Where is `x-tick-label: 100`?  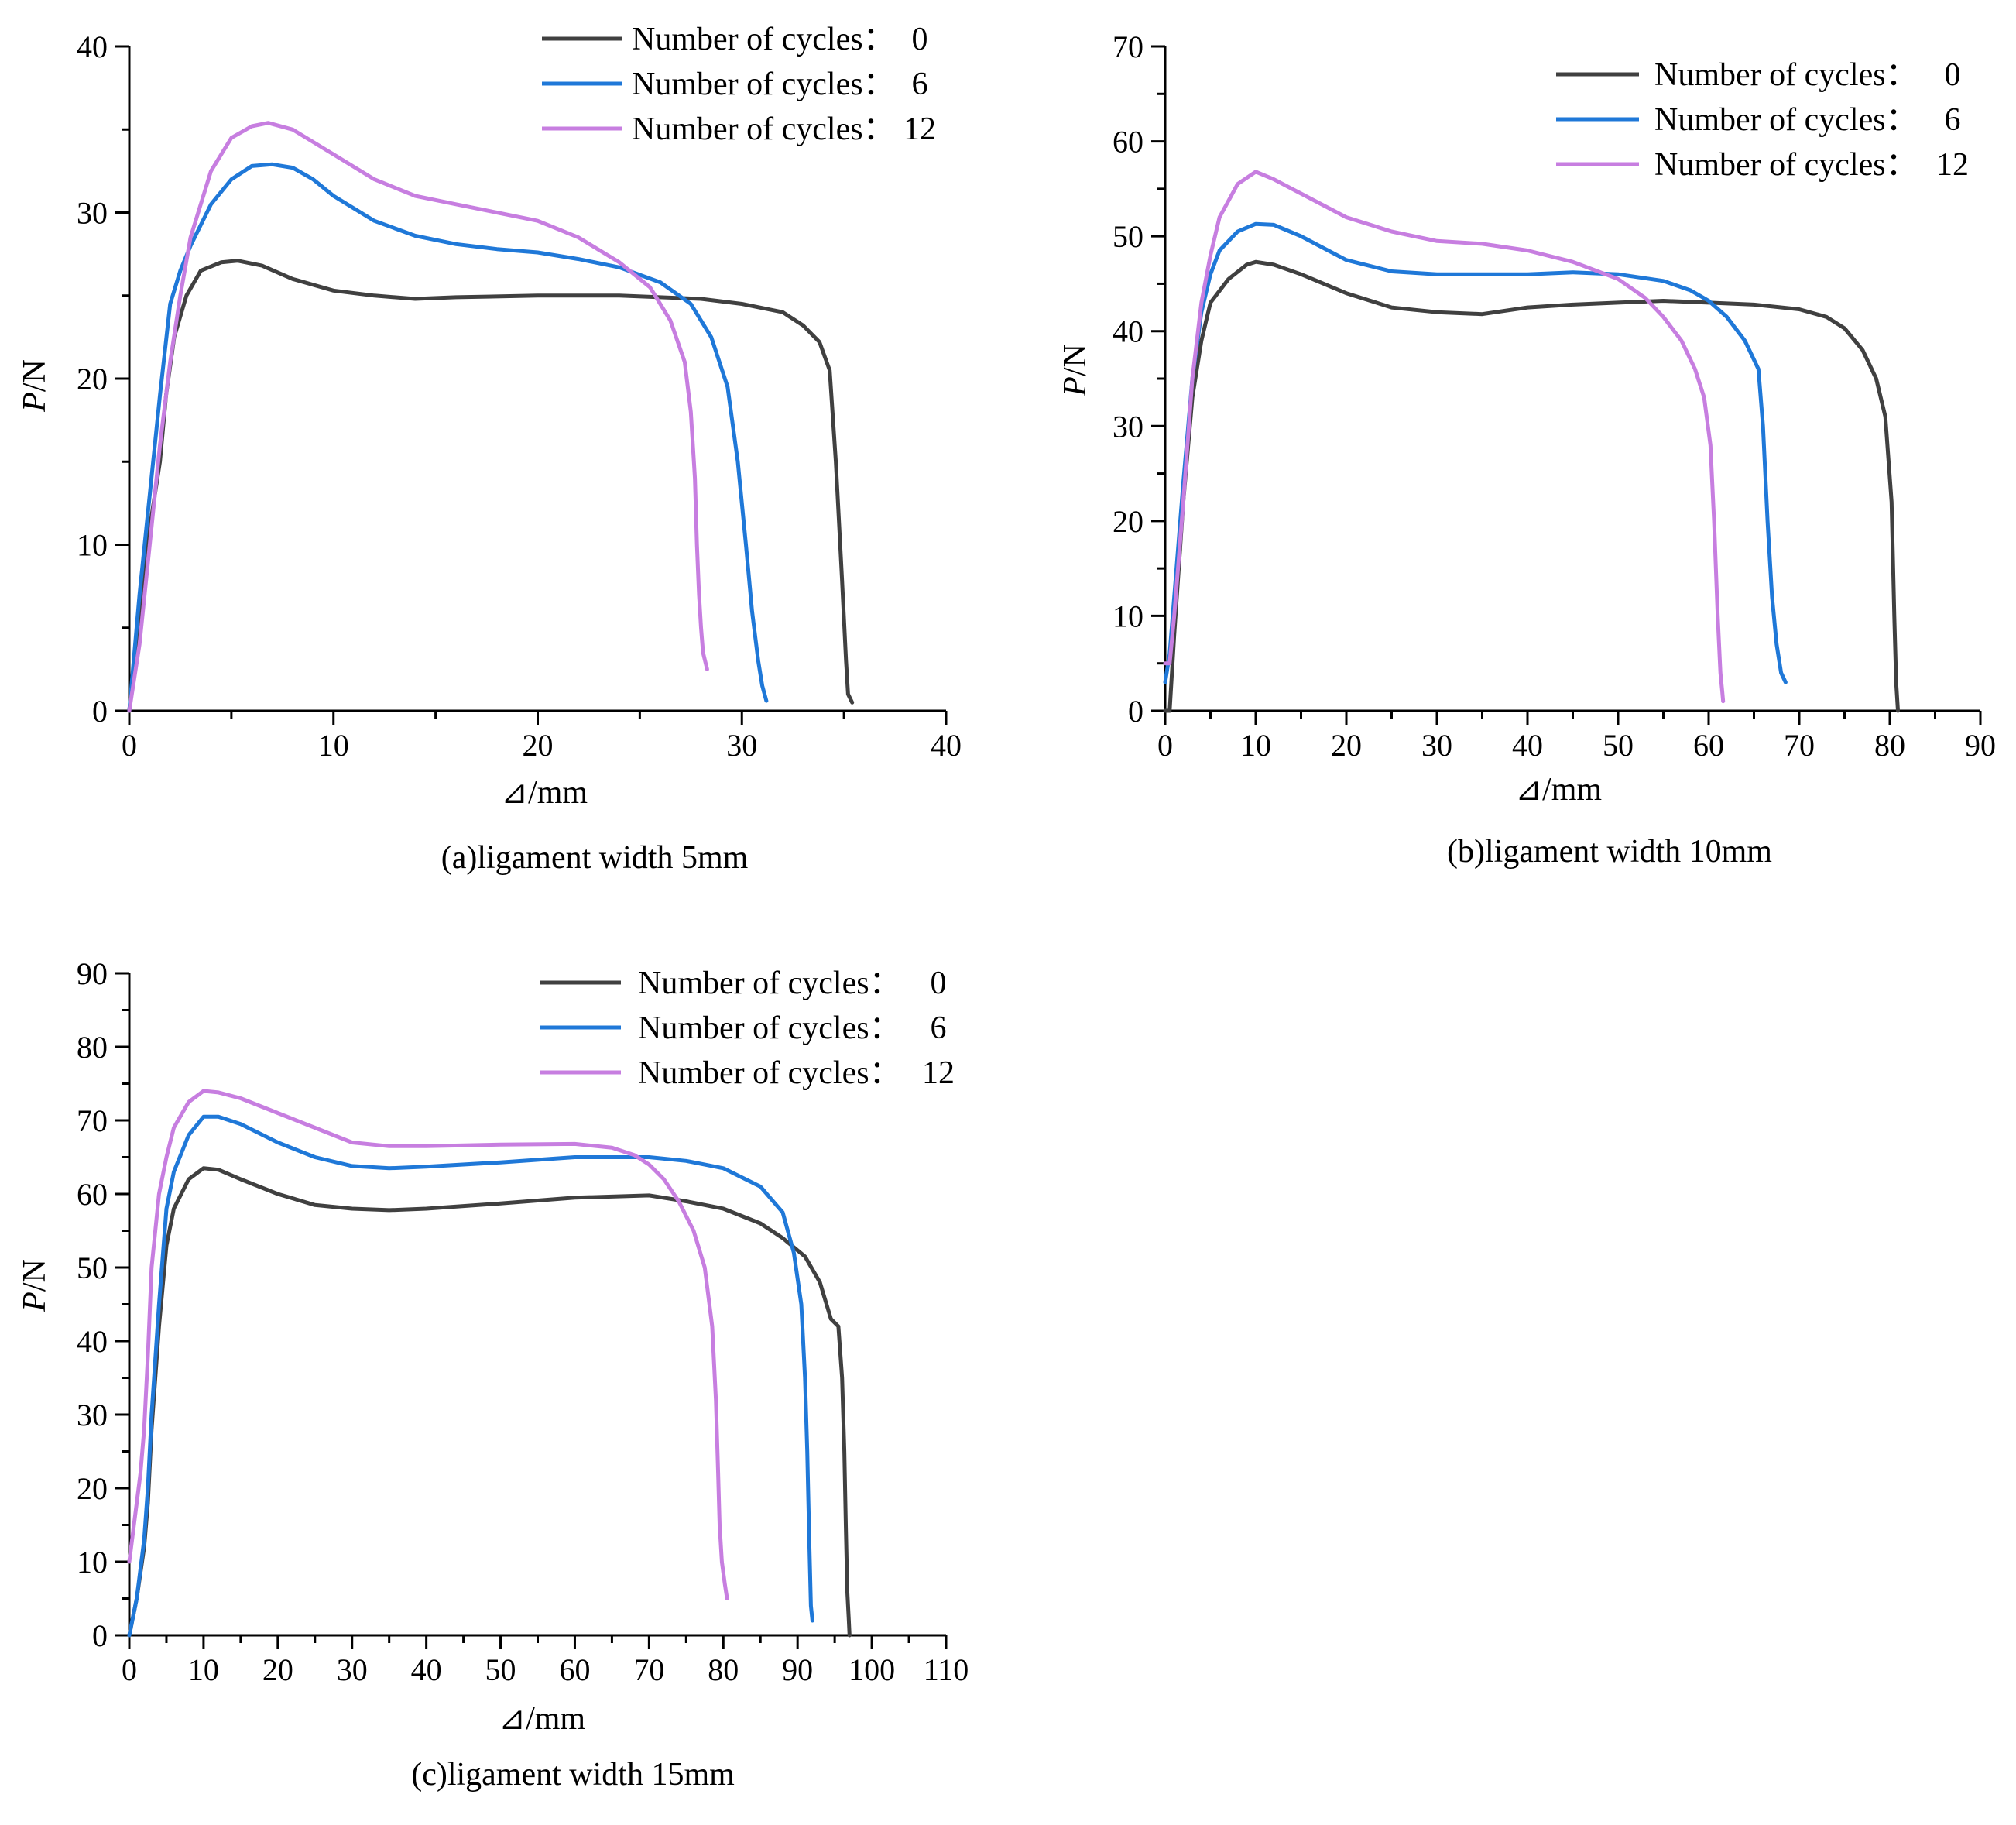
x-tick-label: 100 is located at coordinates (872, 1669).